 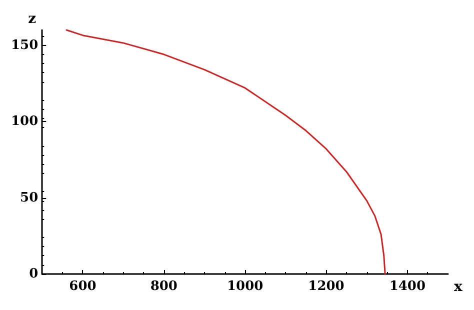 What do you see at coordinates (24, 45) in the screenshot?
I see `y-tick-label: 150` at bounding box center [24, 45].